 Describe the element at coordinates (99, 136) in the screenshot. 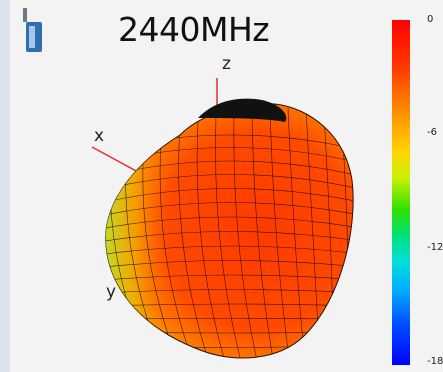

I see `x-axis-label: x` at that location.